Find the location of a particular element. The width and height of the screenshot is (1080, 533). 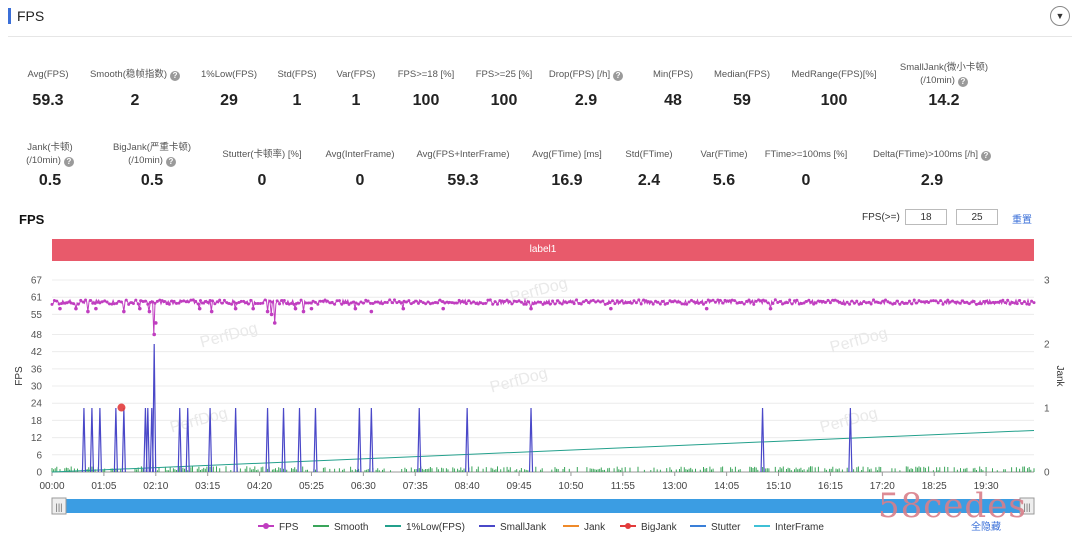

reset-link: 重置 is located at coordinates (1022, 220).